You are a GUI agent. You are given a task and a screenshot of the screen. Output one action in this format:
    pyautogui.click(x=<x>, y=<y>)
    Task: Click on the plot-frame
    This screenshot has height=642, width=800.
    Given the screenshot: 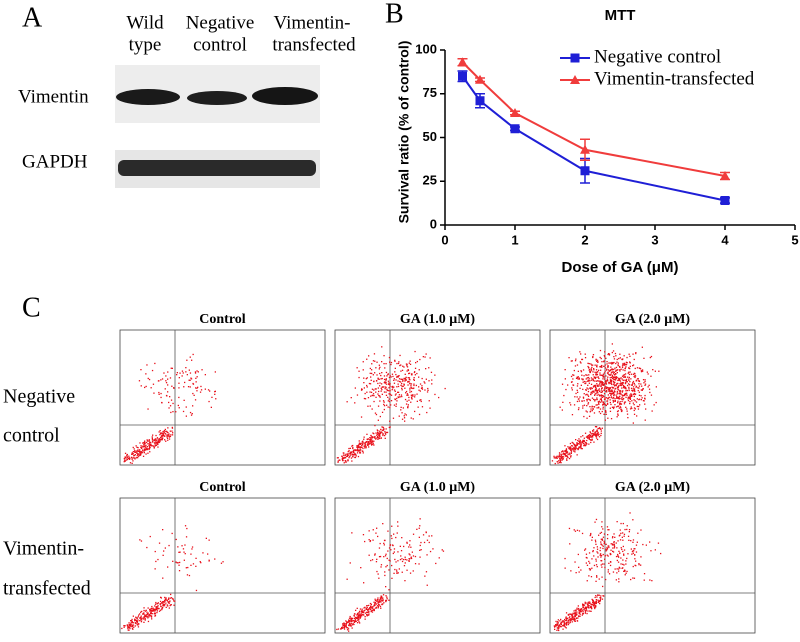 What is the action you would take?
    pyautogui.click(x=437, y=397)
    